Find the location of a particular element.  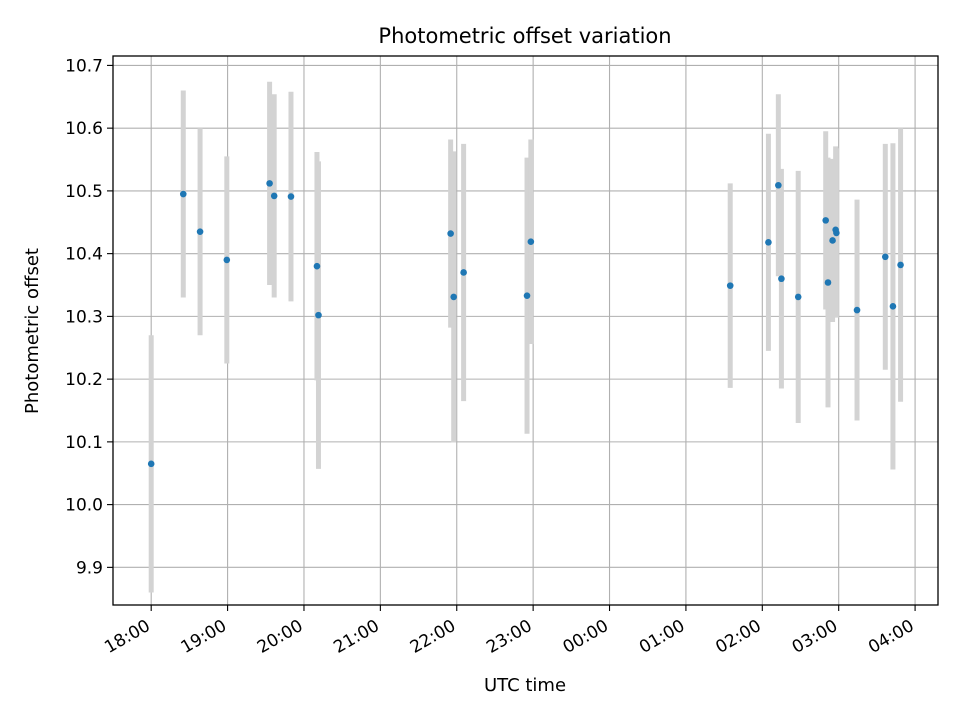

y-tick-label: 10.3 is located at coordinates (84, 317).